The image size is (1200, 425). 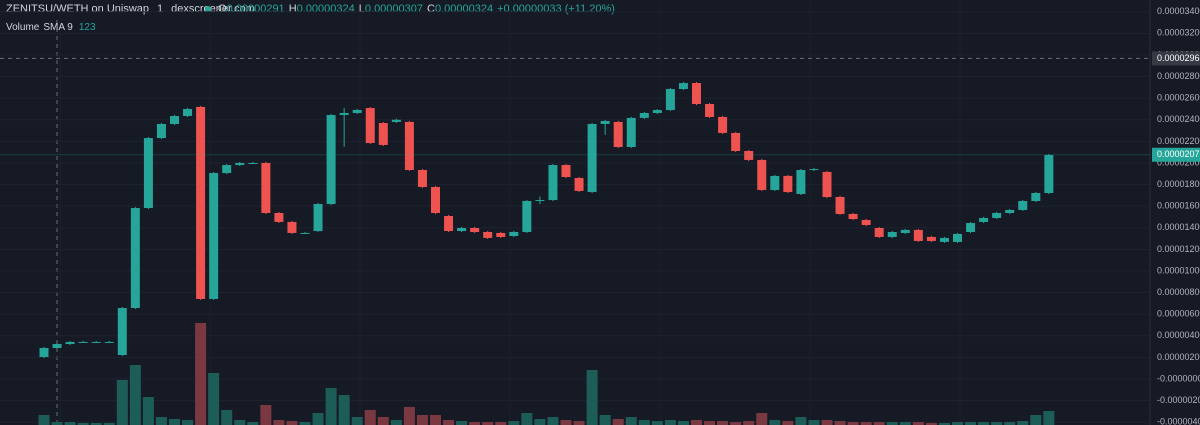 What do you see at coordinates (51, 27) in the screenshot?
I see `volume-legend: Volume SMA 9 123` at bounding box center [51, 27].